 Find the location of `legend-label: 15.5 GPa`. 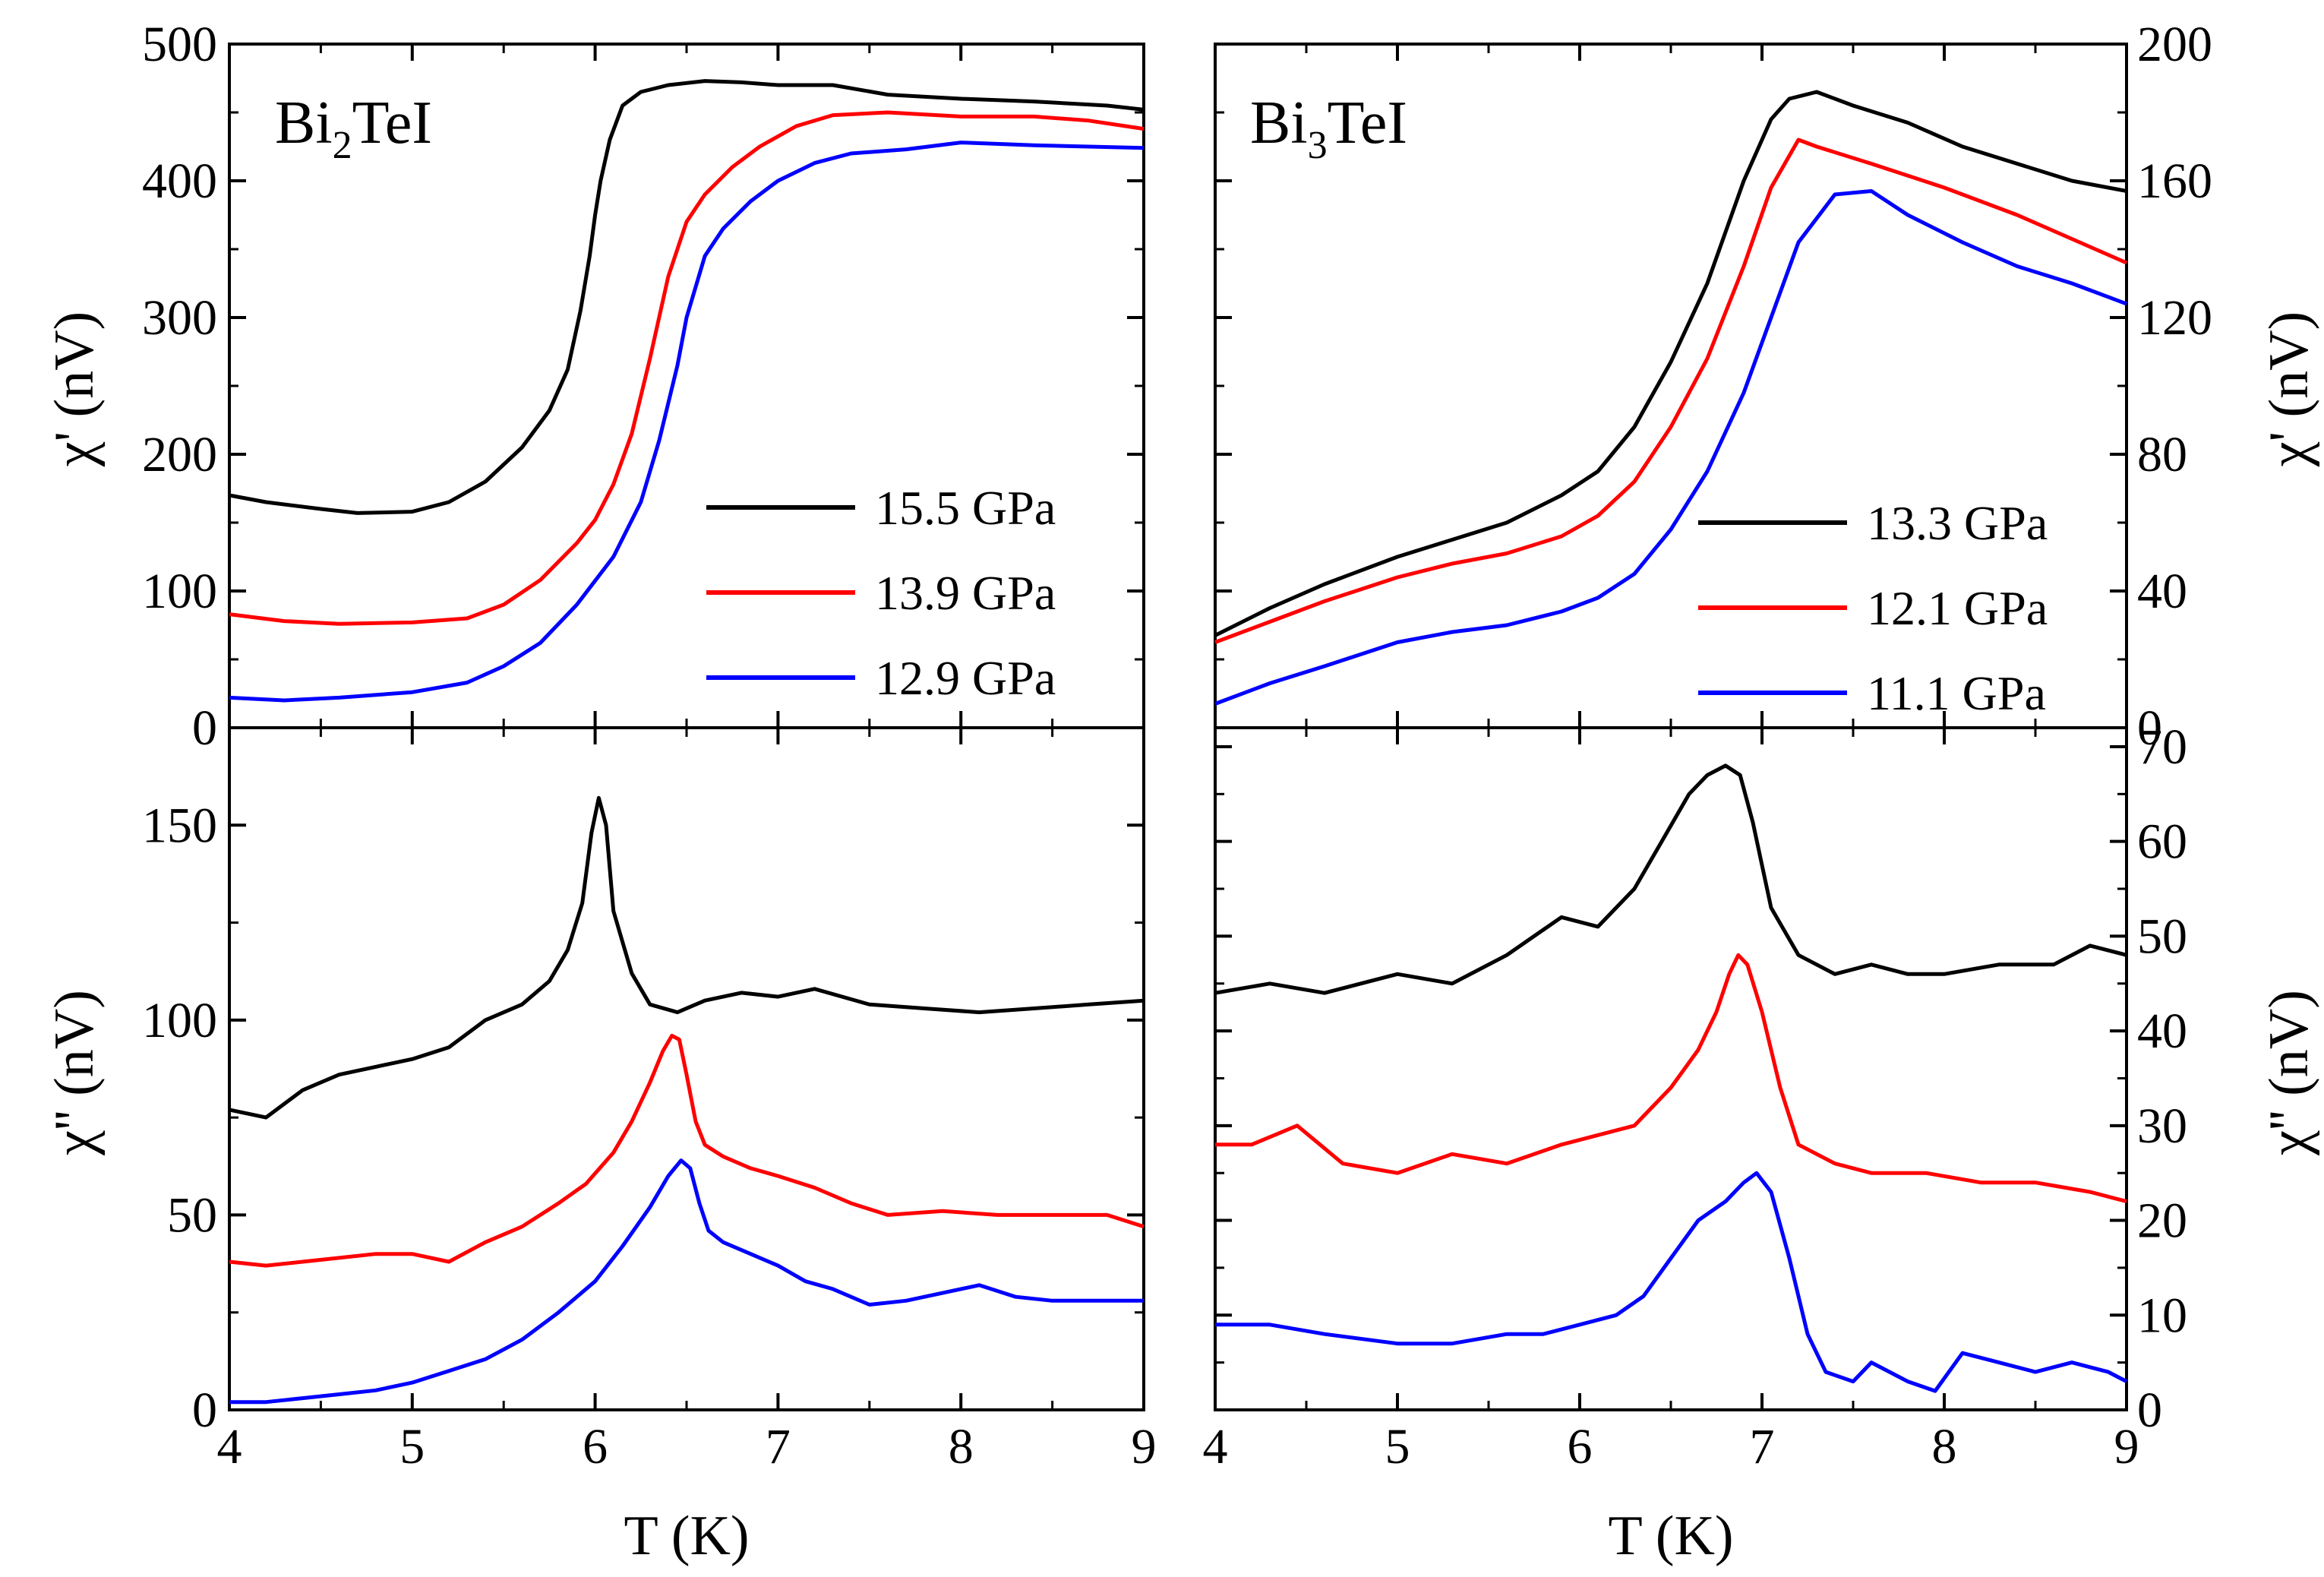

legend-label: 15.5 GPa is located at coordinates (965, 508).